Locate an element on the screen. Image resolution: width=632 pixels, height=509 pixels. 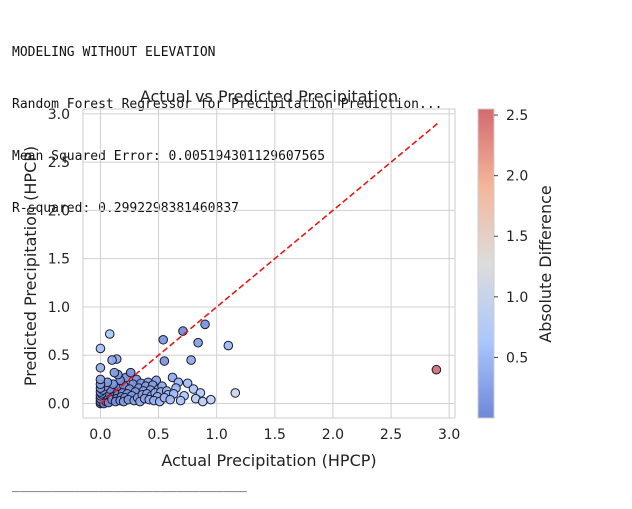
colorbar-tick-label: 2.5 is located at coordinates (517, 116).